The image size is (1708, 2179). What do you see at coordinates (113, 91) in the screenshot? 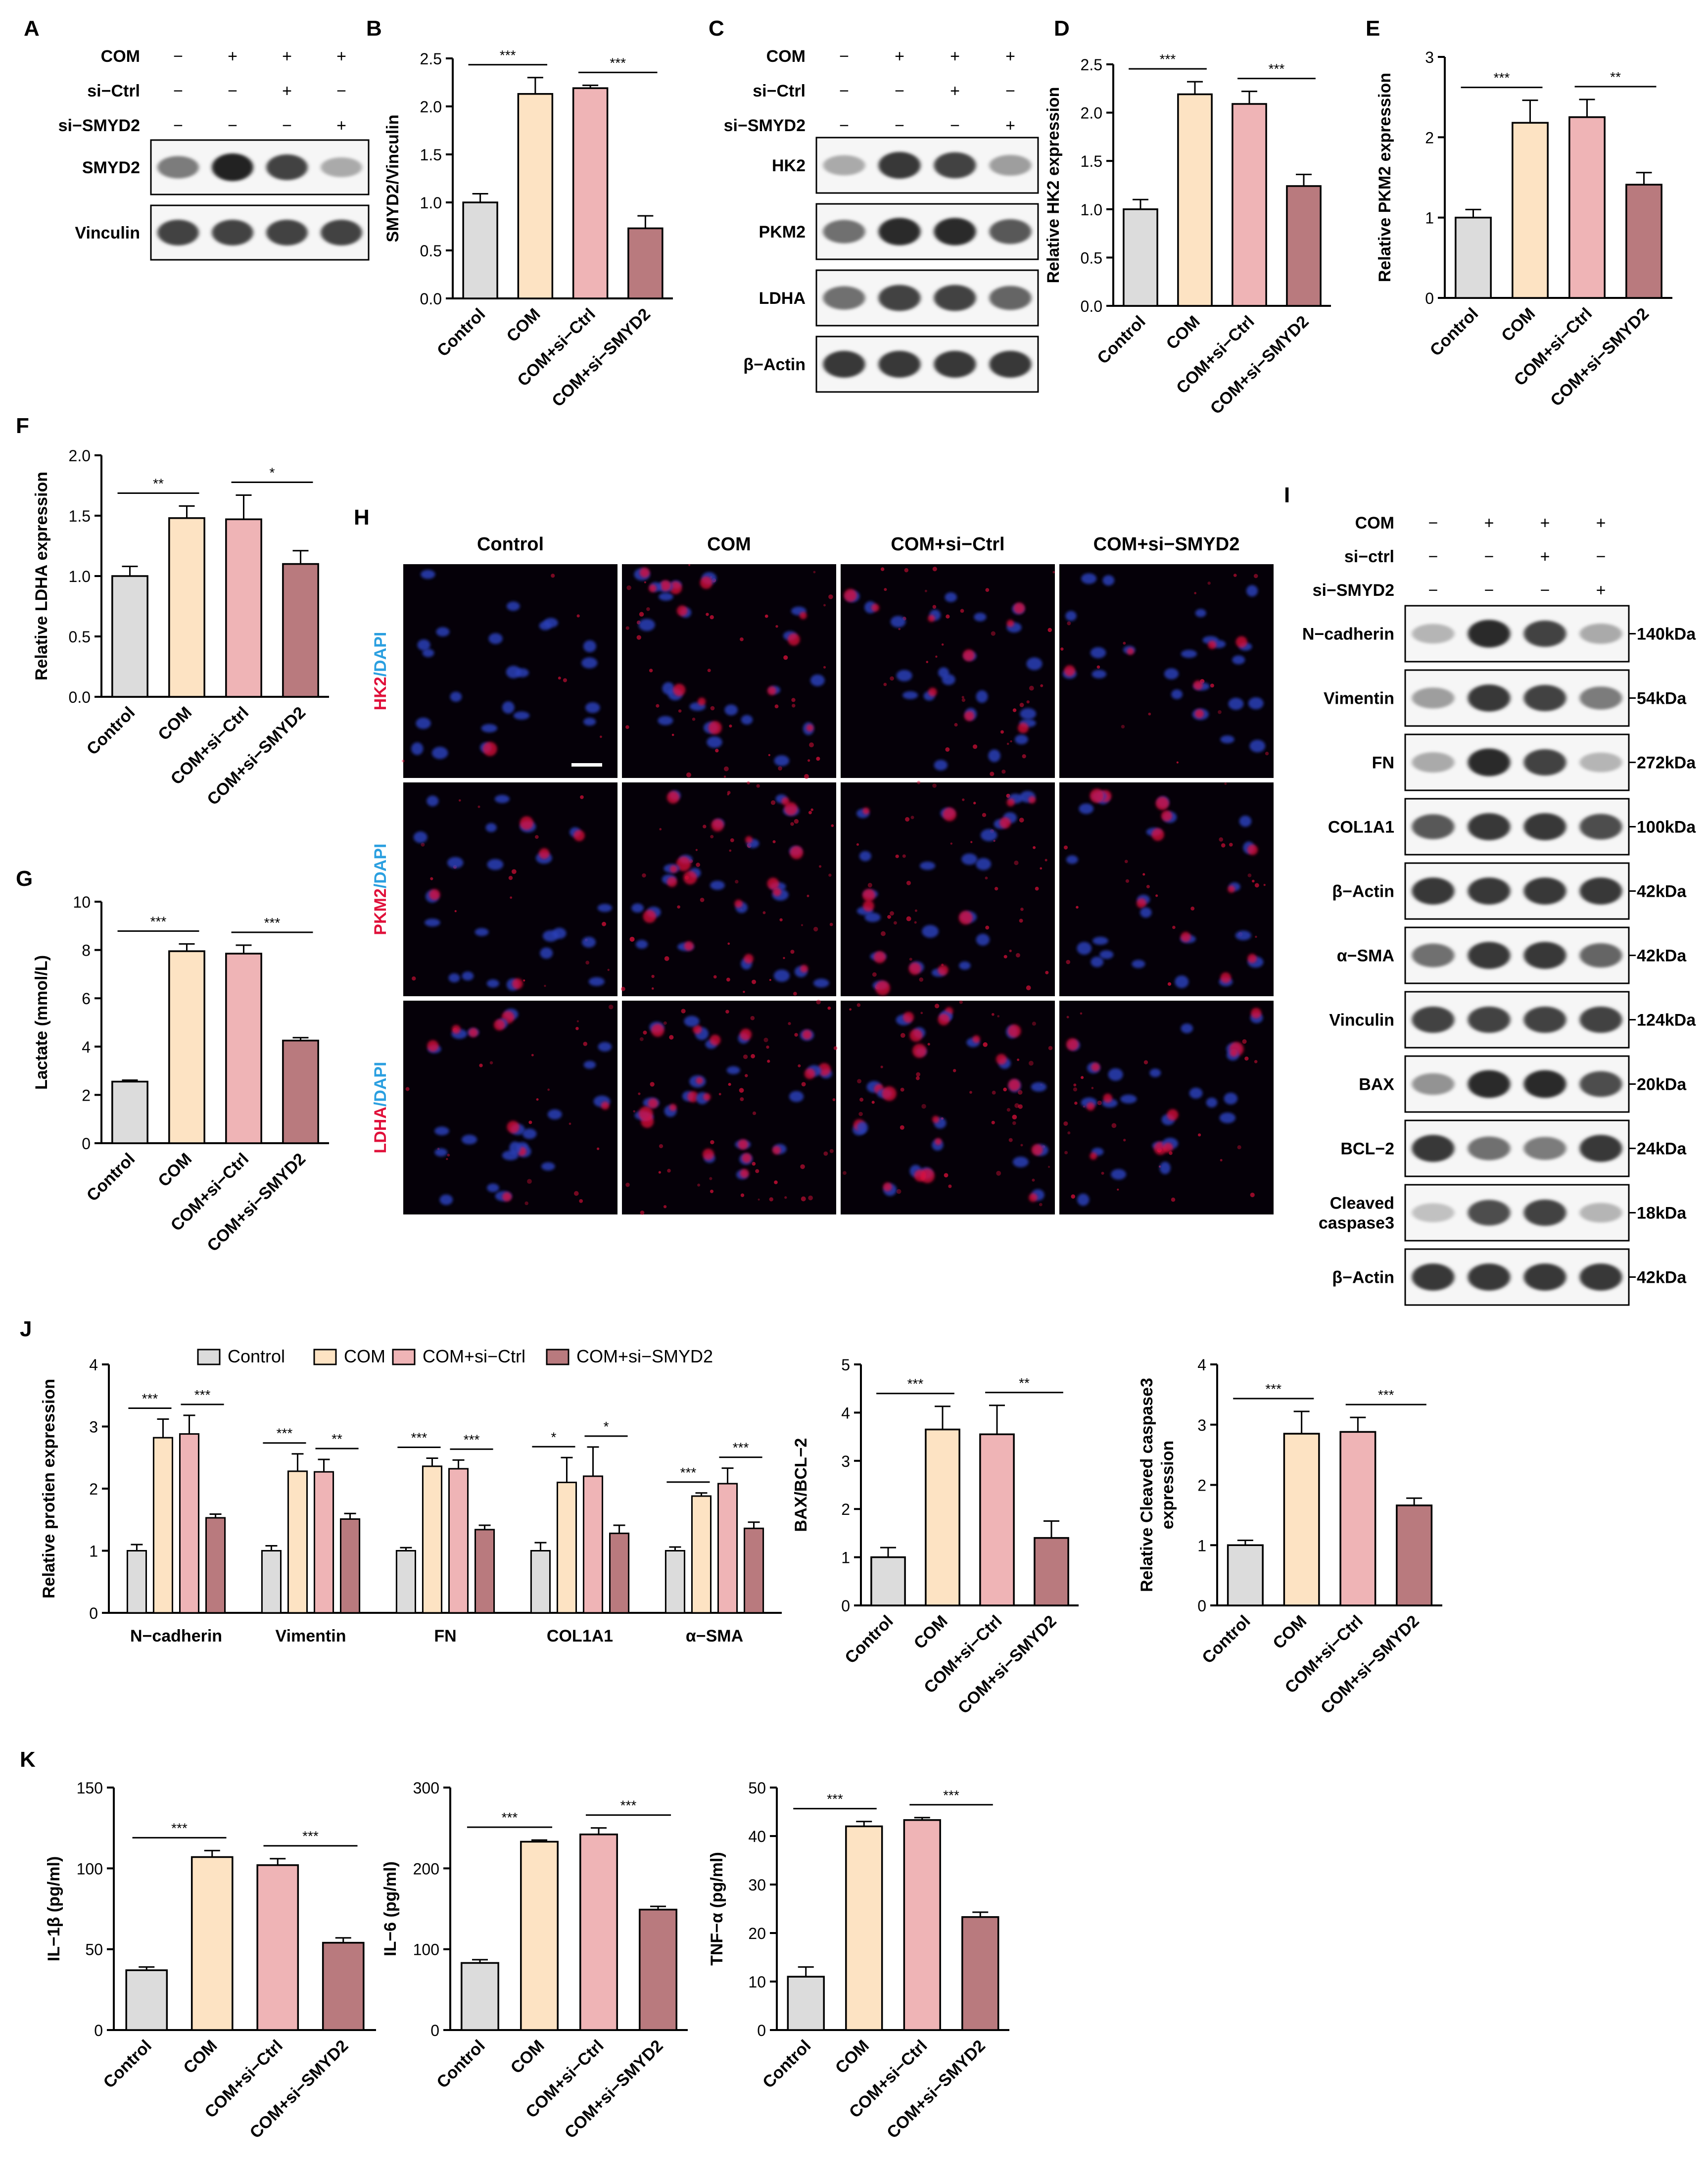
I see `treatment-label: si−Ctrl` at bounding box center [113, 91].